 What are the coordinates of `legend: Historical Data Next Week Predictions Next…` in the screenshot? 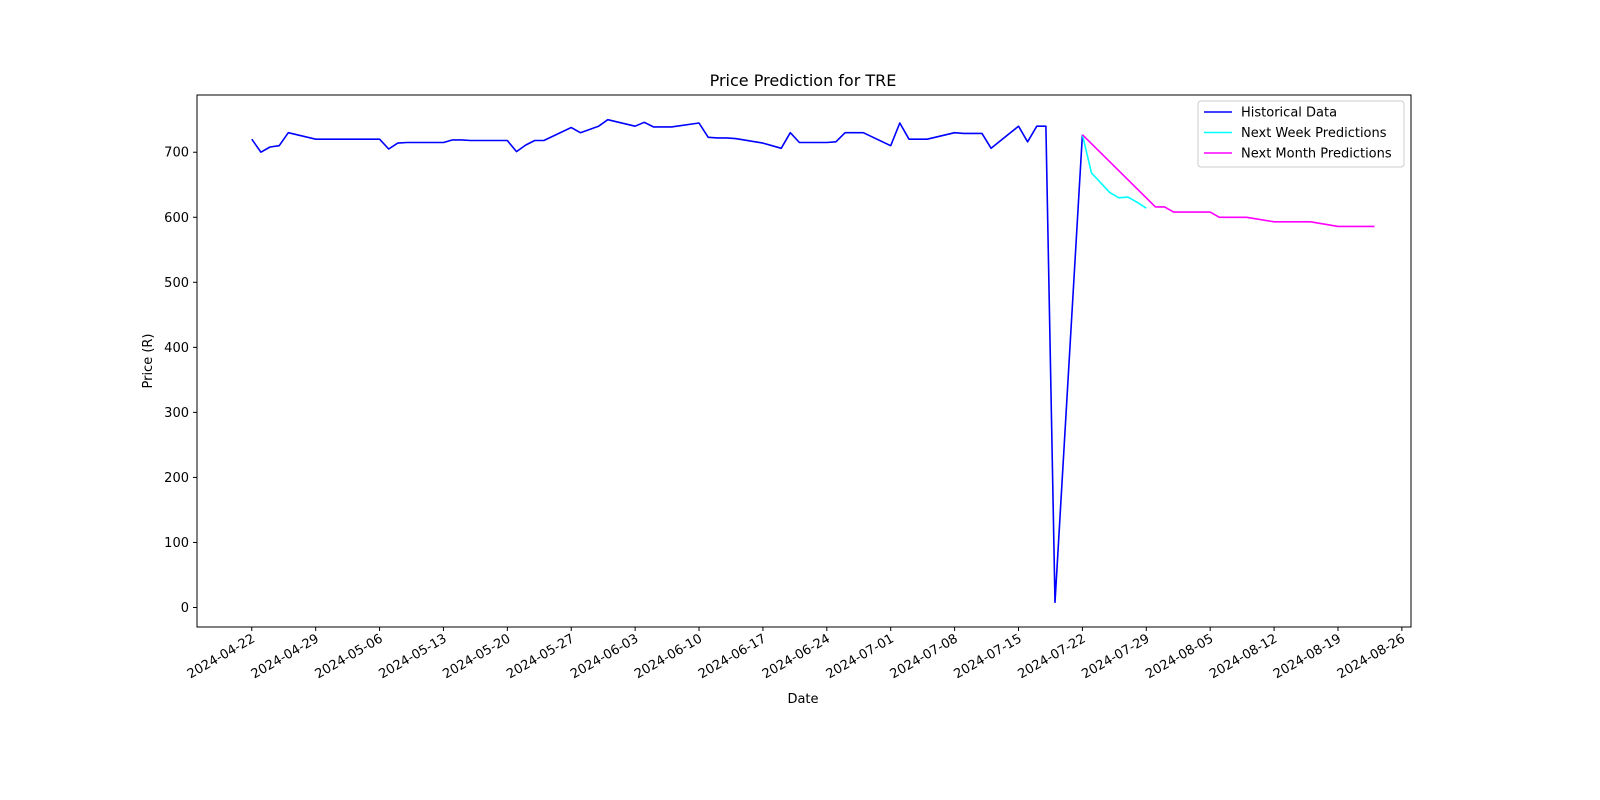 It's located at (1301, 134).